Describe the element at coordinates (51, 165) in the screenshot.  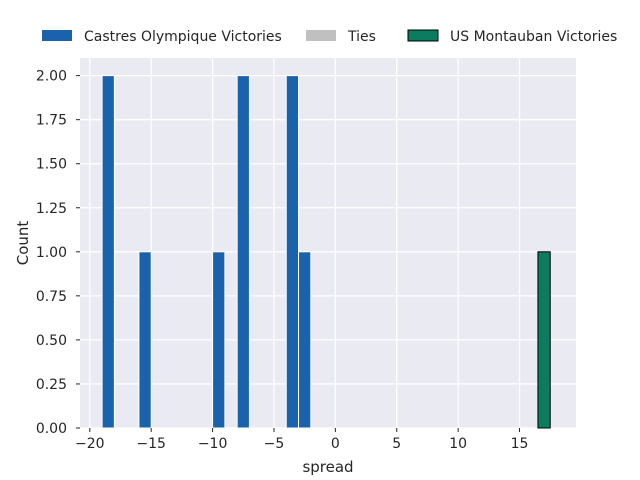
I see `y-tick-label: 1.50` at that location.